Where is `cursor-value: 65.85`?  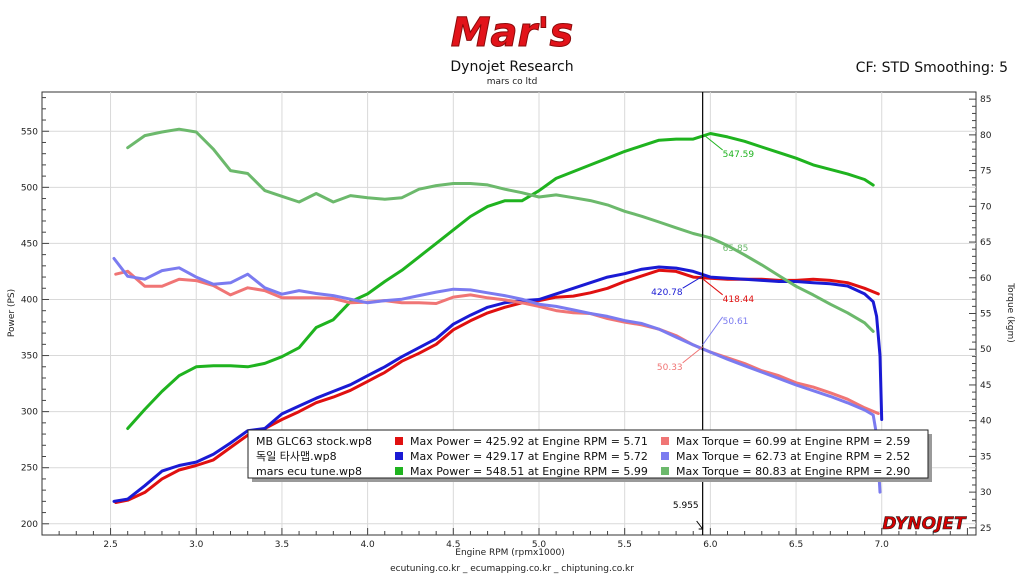
cursor-value: 65.85 is located at coordinates (736, 249).